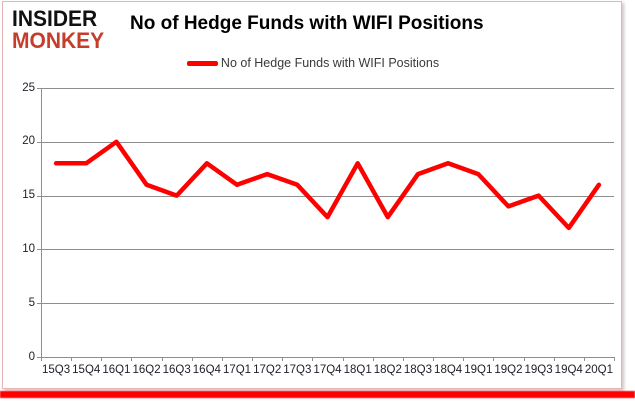 This screenshot has width=635, height=405. I want to click on x-axis-tick-label: 16Q3, so click(176, 370).